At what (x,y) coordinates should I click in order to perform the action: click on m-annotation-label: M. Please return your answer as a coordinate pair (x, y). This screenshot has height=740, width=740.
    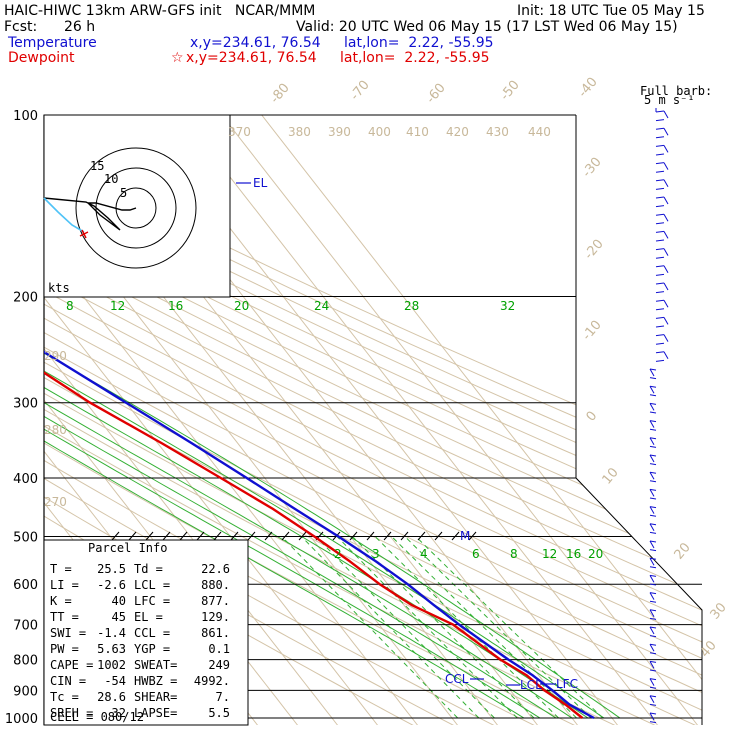
    Looking at the image, I should click on (465, 536).